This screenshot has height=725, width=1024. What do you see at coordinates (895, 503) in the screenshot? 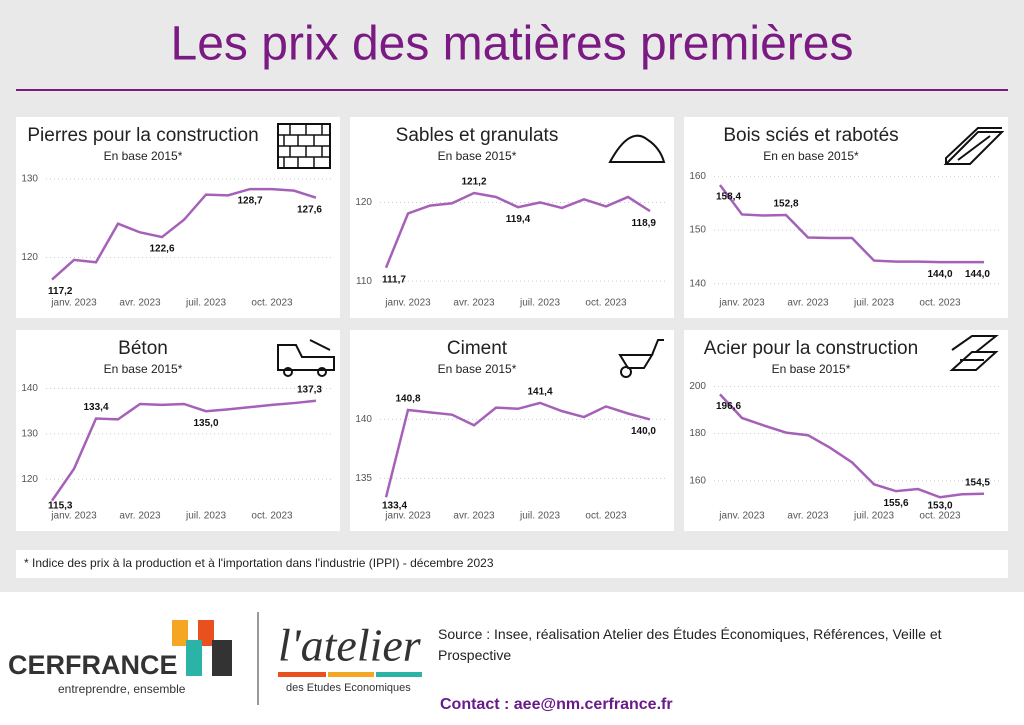
I see `value-label: 155,6` at bounding box center [895, 503].